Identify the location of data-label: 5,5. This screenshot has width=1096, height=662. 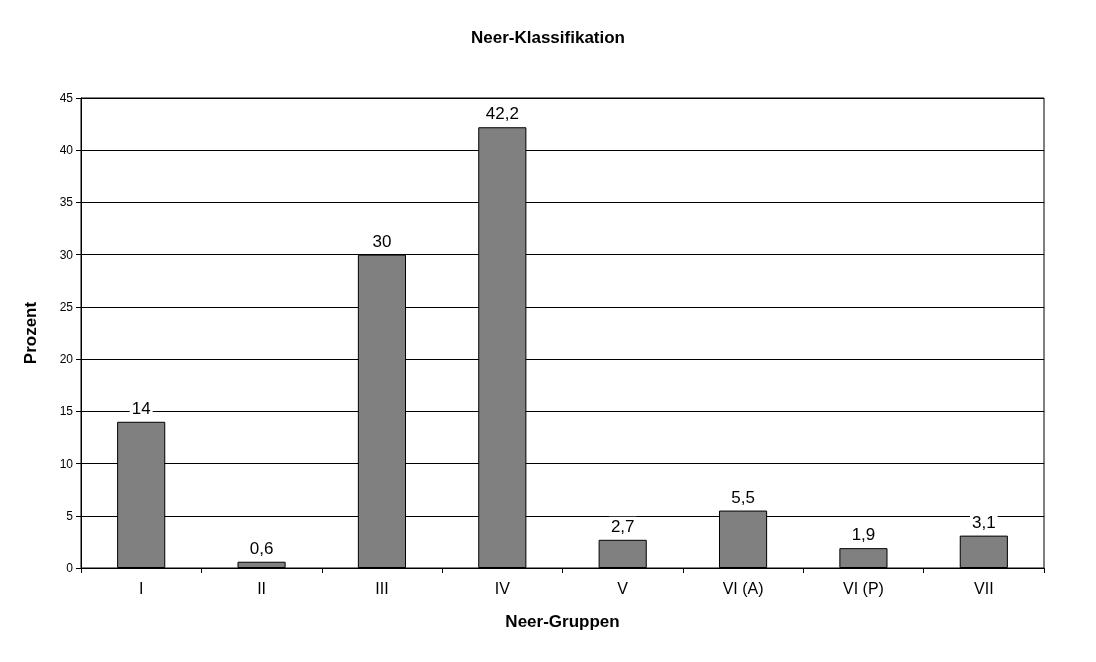
(743, 497).